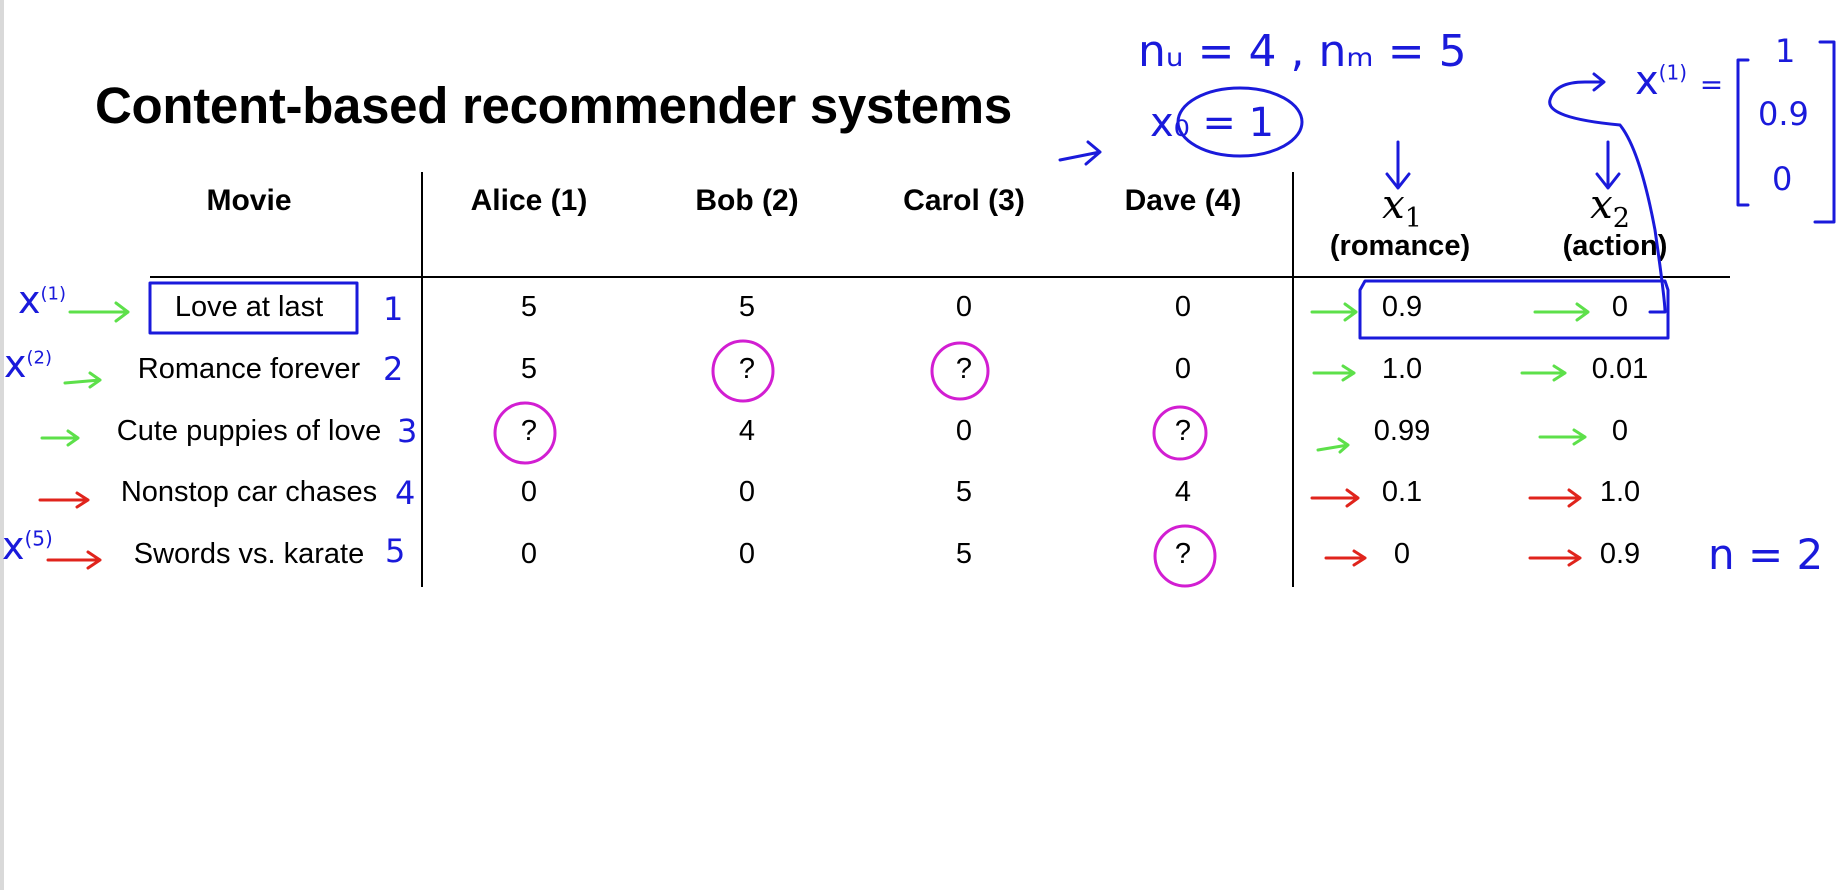  I want to click on header-user-carol: Carol (3), so click(964, 200).